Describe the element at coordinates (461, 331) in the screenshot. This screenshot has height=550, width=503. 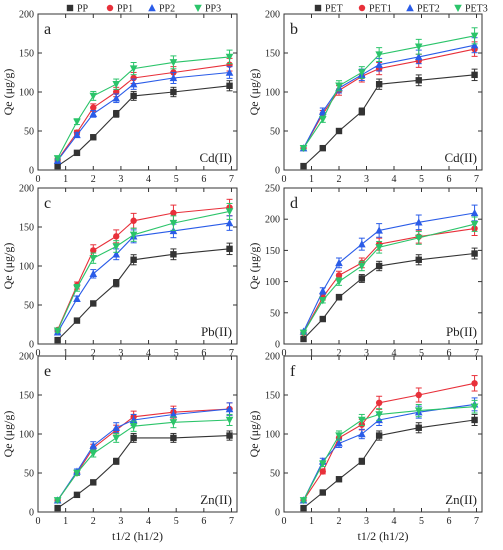
I see `metal-label: Pb(II)` at that location.